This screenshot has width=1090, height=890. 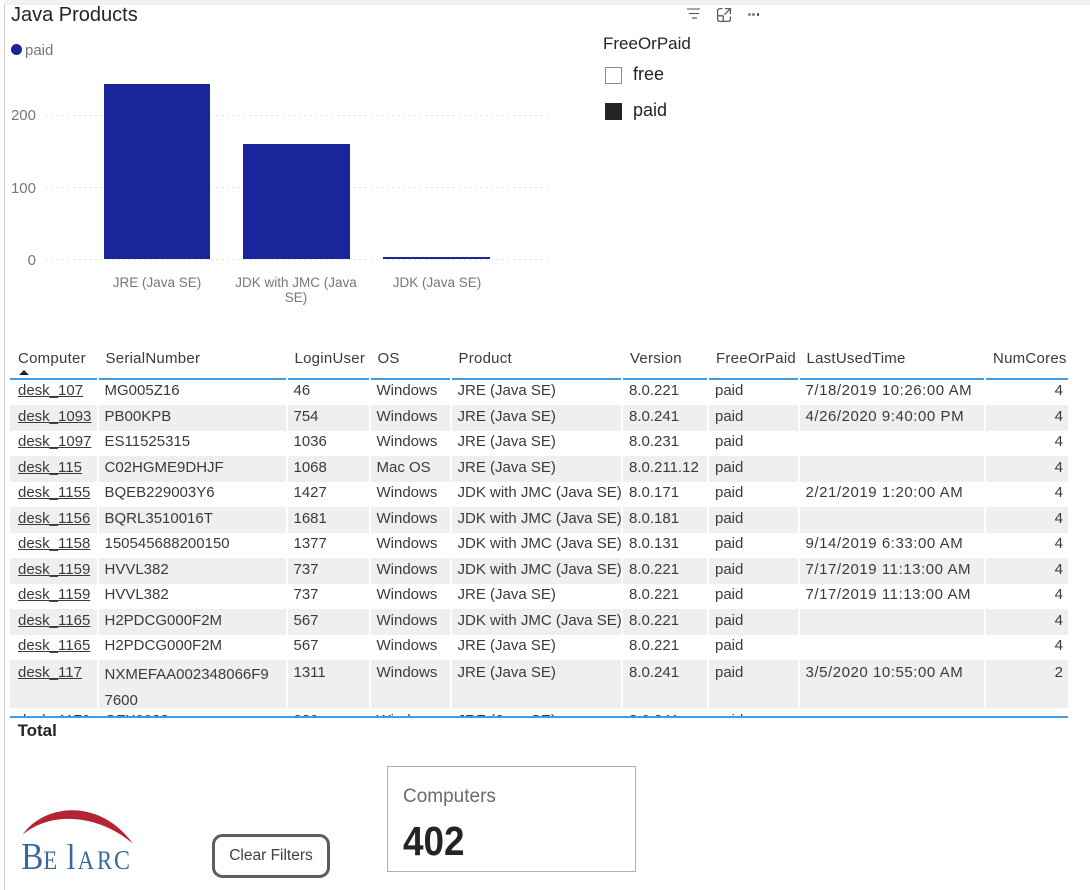 I want to click on svg-text: C, so click(x=122, y=859).